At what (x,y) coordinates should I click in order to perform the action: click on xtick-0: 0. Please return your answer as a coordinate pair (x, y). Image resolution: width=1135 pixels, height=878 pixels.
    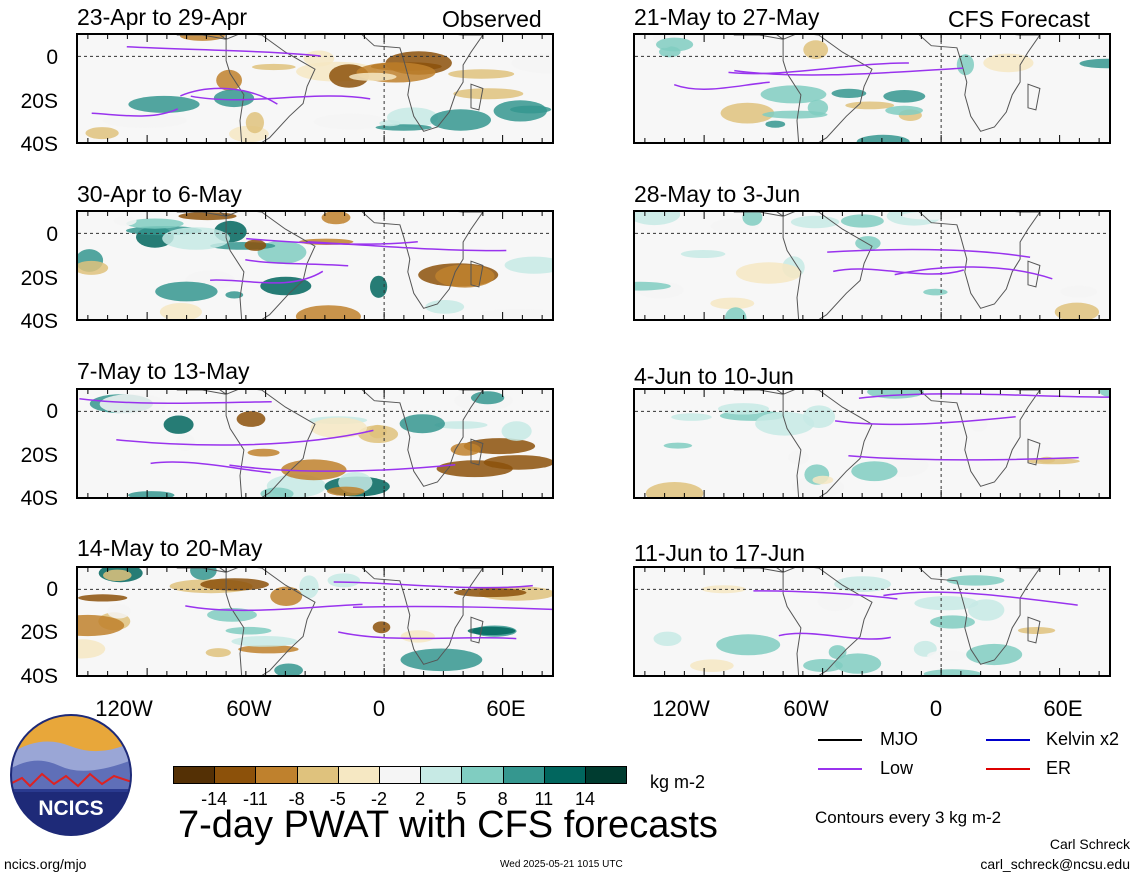
    Looking at the image, I should click on (936, 708).